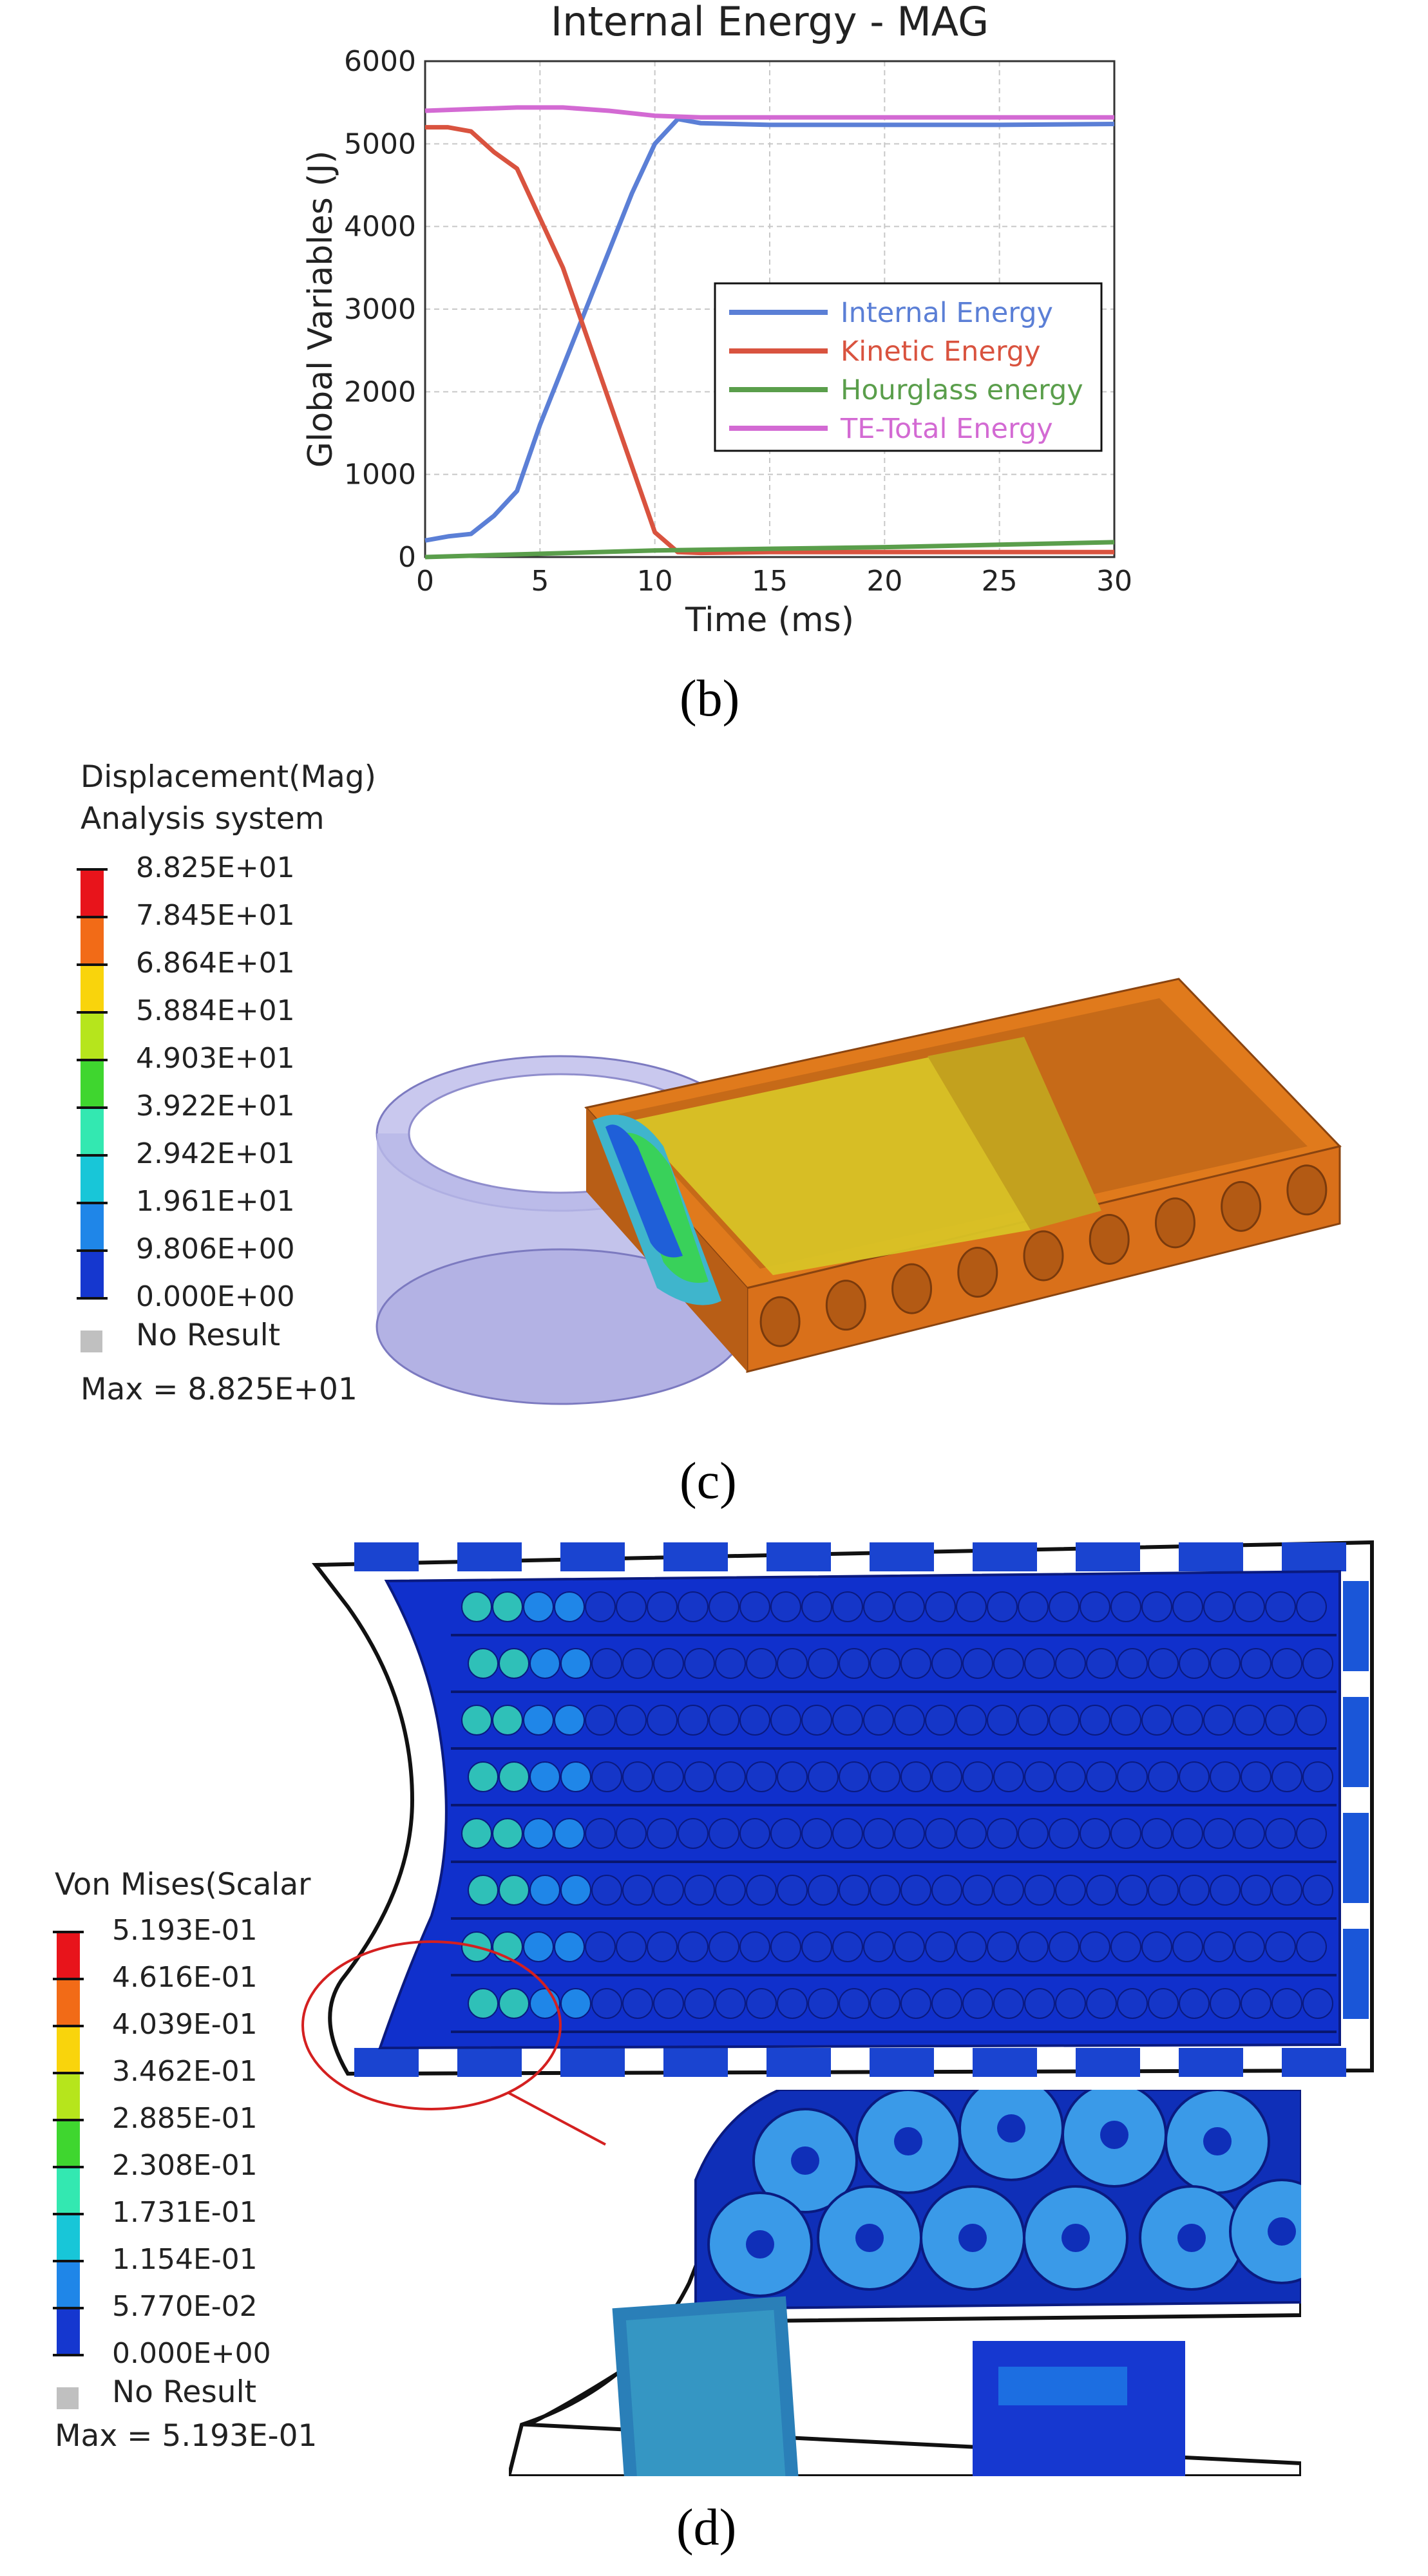 The width and height of the screenshot is (1428, 2576). What do you see at coordinates (185, 2024) in the screenshot?
I see `legend-value: 4.039E-01` at bounding box center [185, 2024].